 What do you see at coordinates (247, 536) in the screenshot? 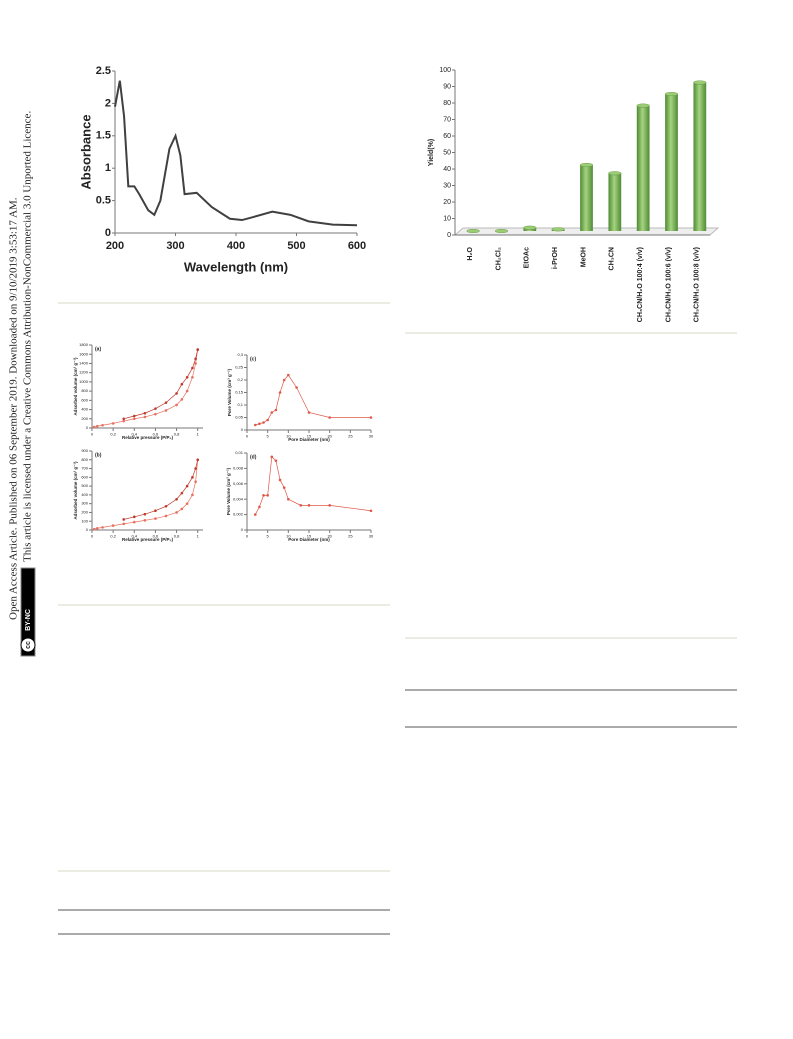
I see `x-tick-label: 0` at bounding box center [247, 536].